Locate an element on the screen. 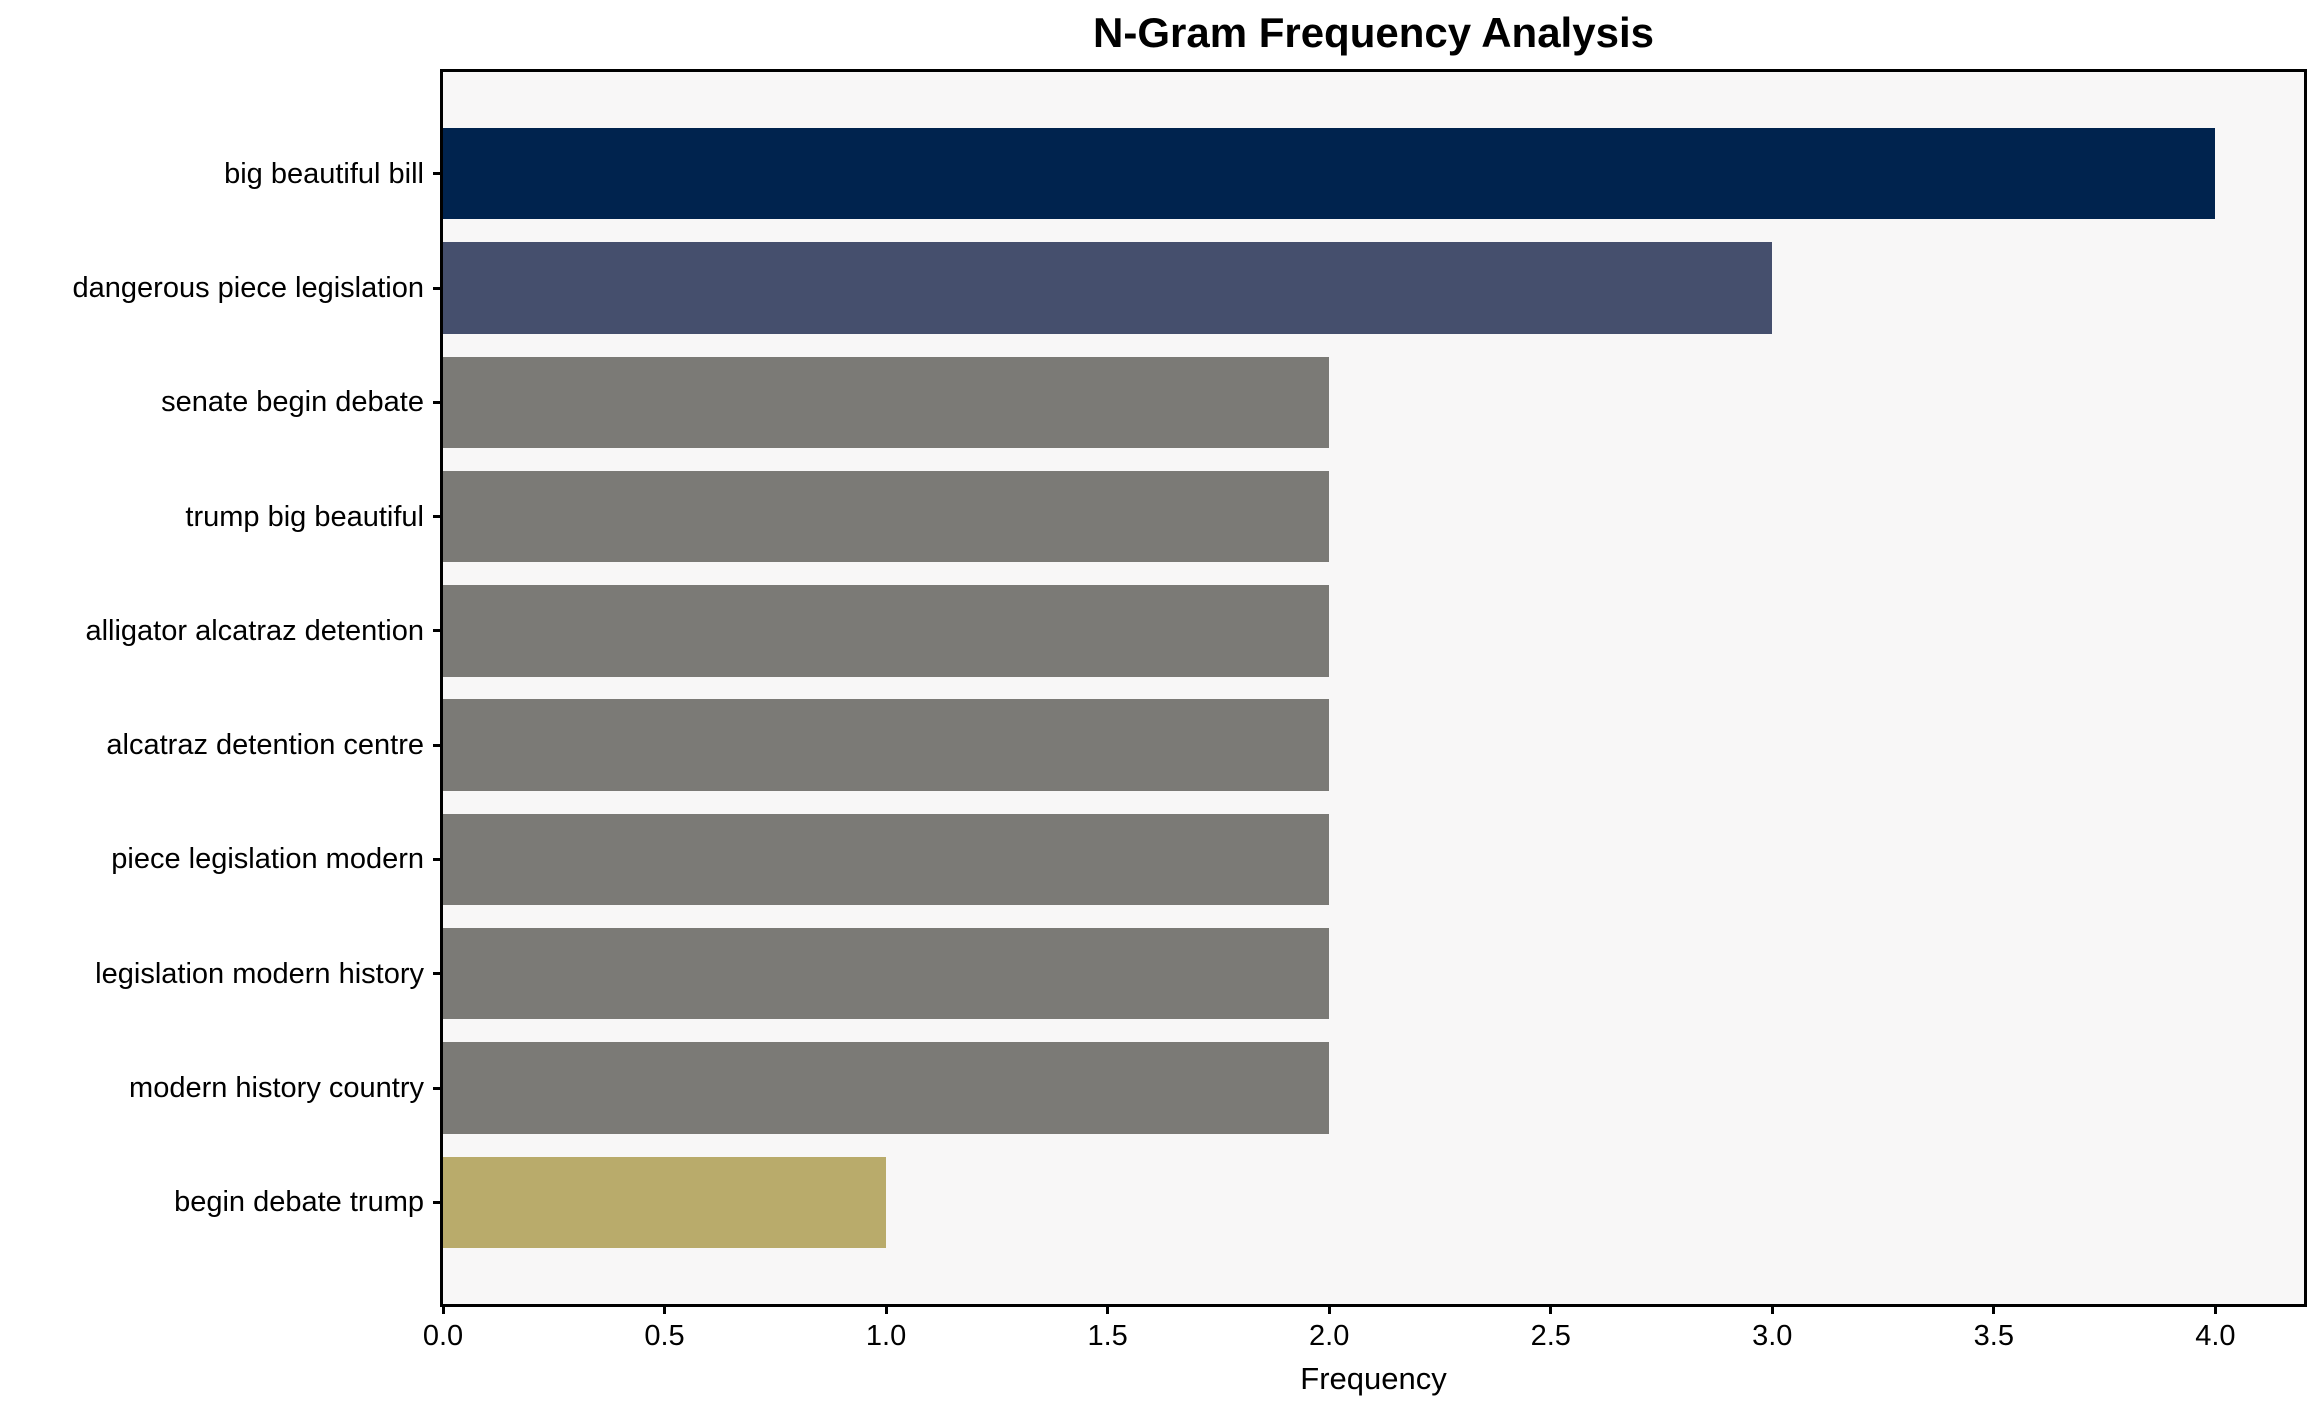  y-tick-label-begin-debate-trump: begin debate trump is located at coordinates (299, 1202).